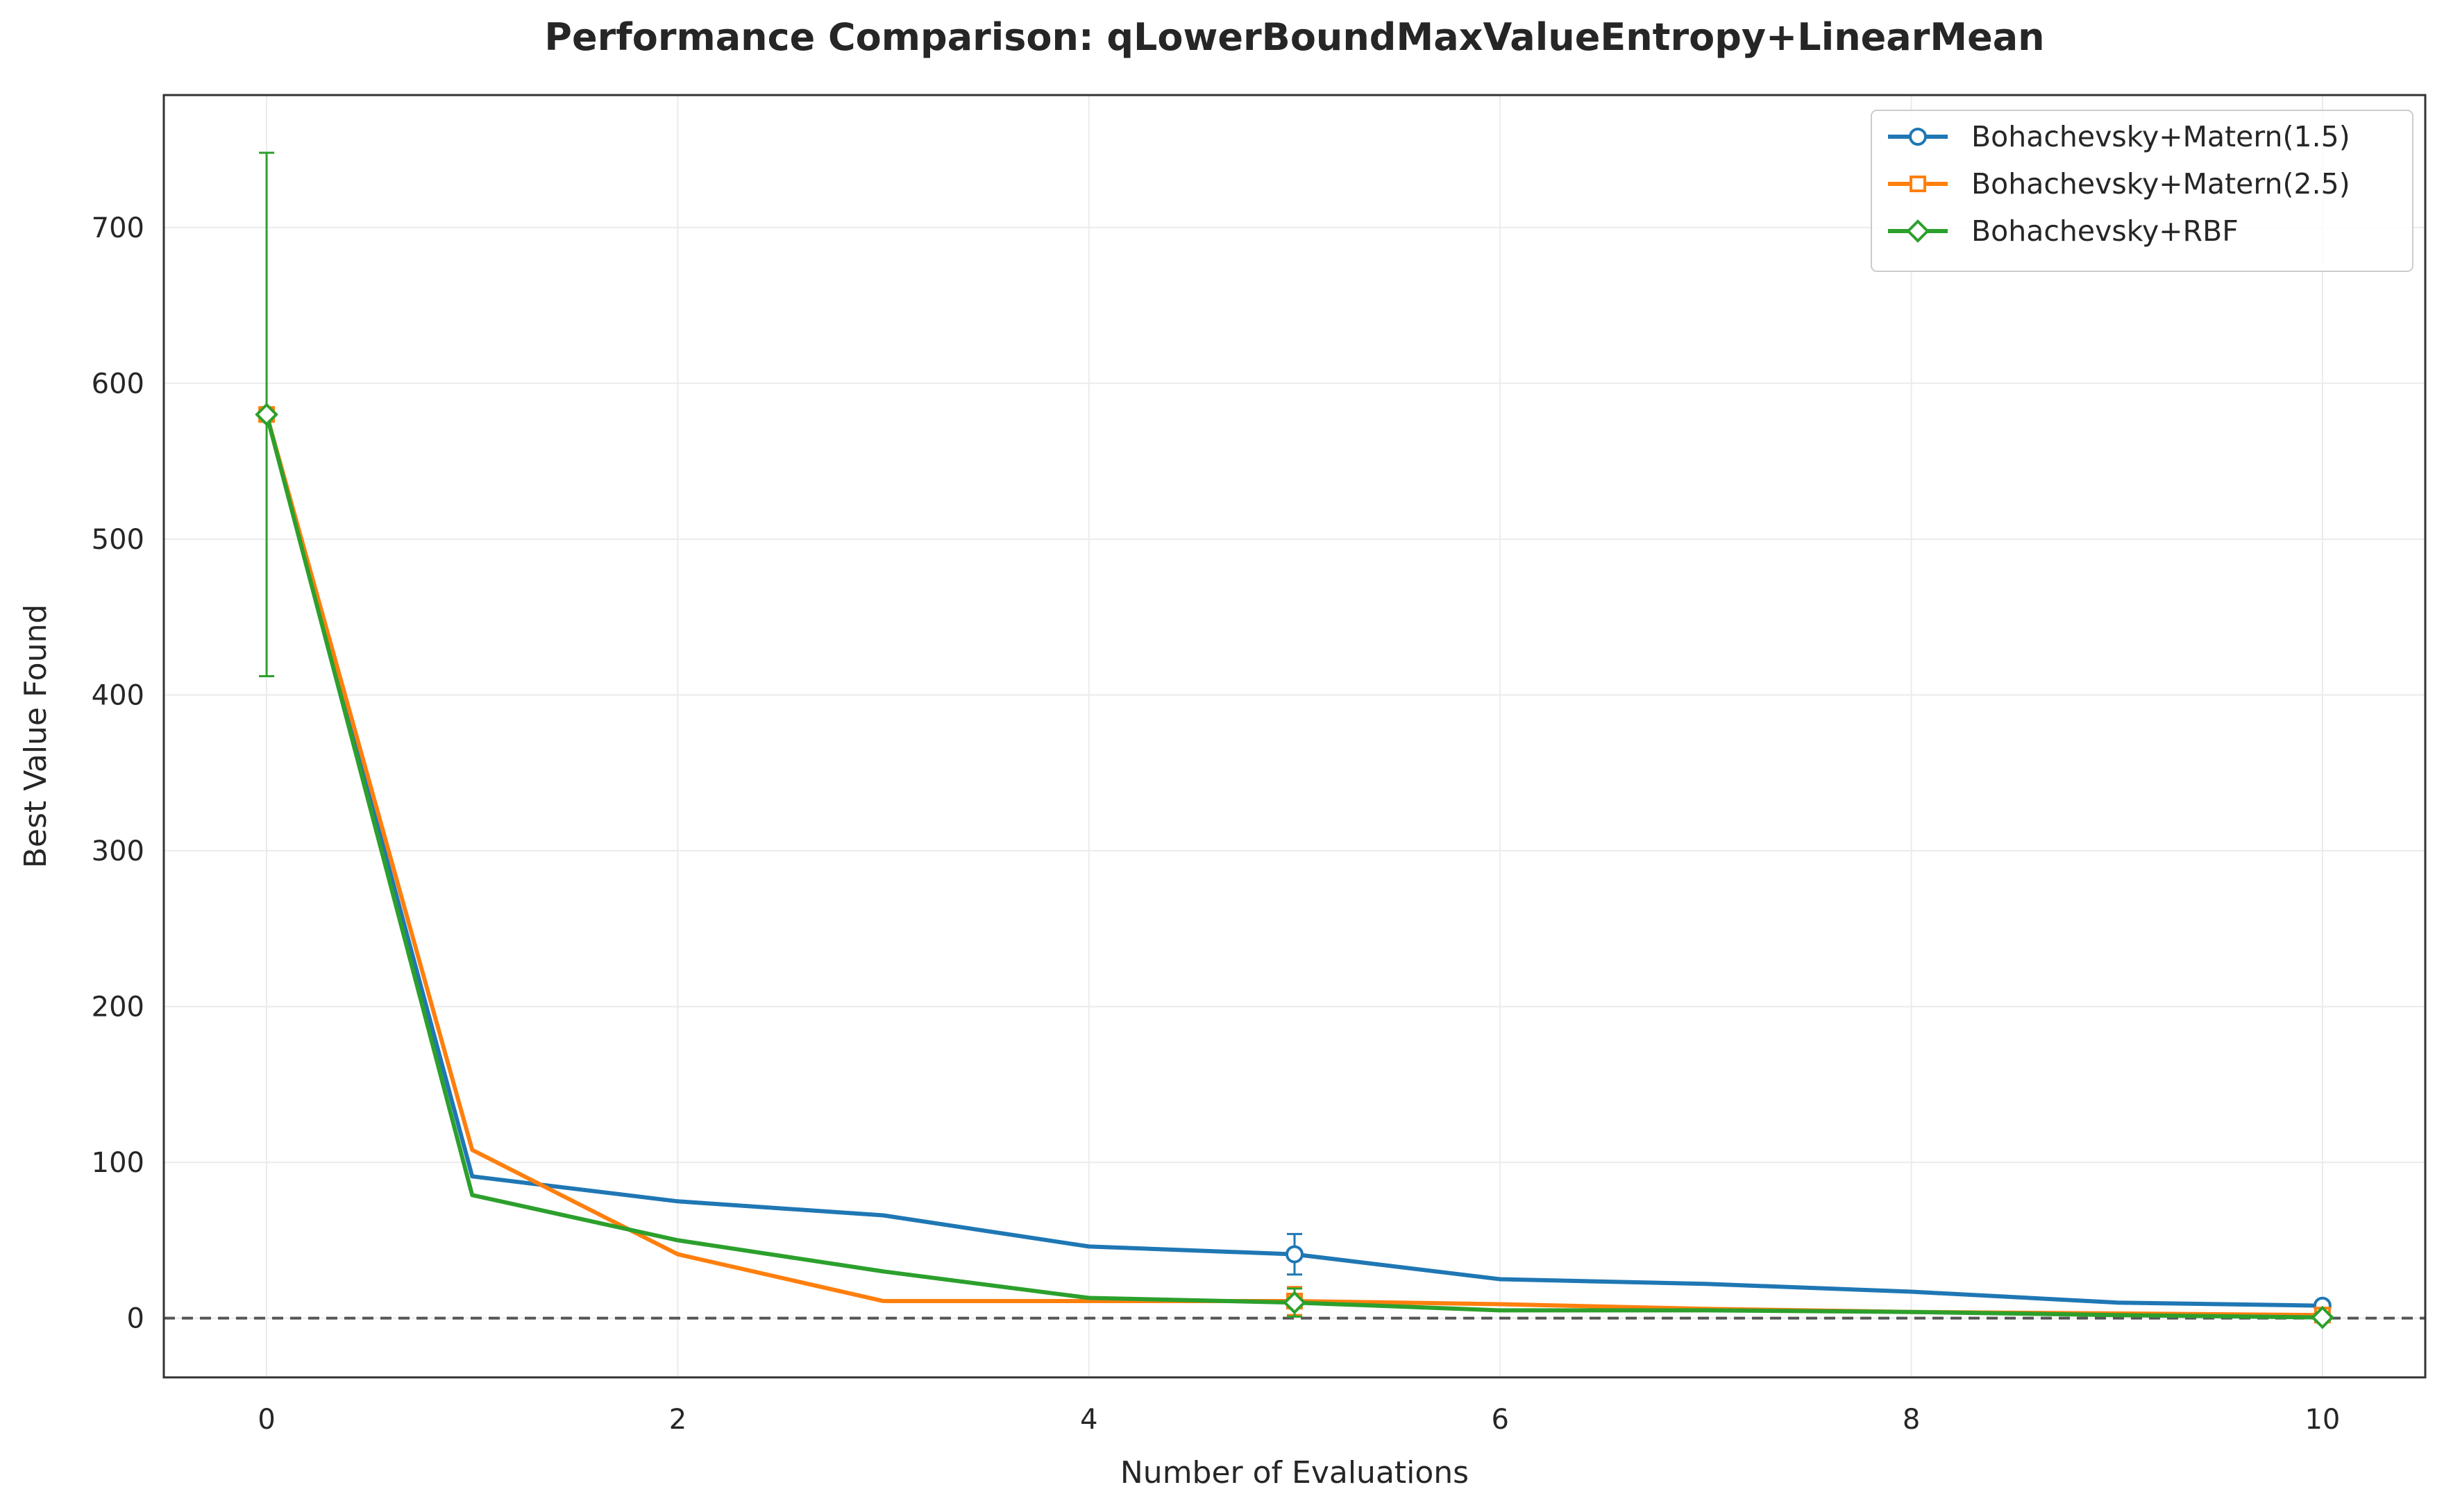  What do you see at coordinates (2160, 136) in the screenshot?
I see `legend-label: Bohachevsky+Matern(1.5)` at bounding box center [2160, 136].